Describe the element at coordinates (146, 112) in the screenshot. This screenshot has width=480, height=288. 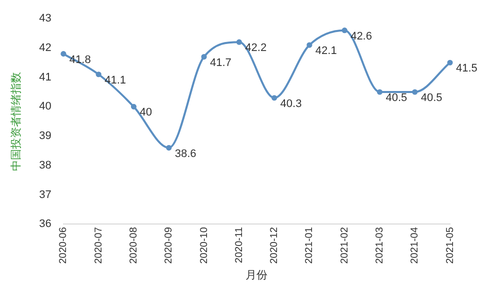
I see `data-label: 40` at that location.